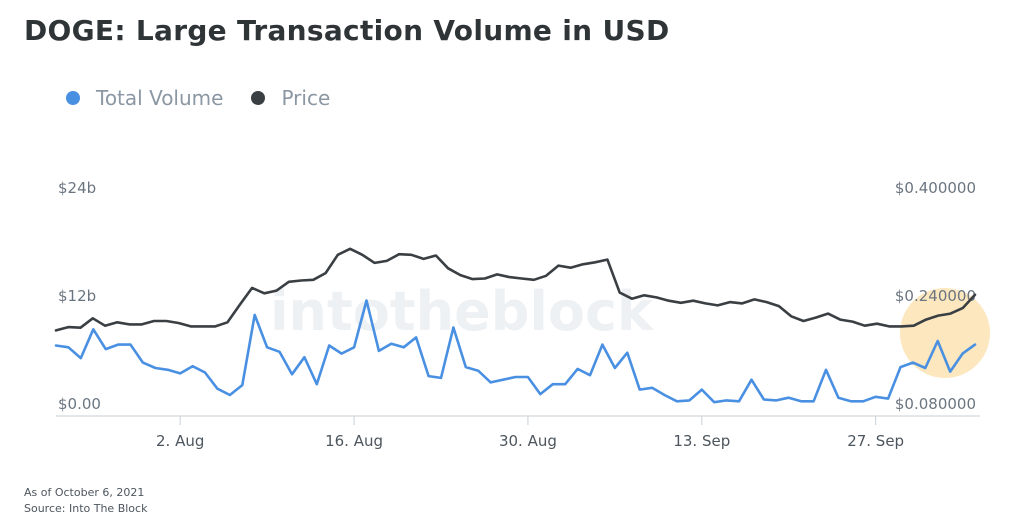  What do you see at coordinates (79, 404) in the screenshot?
I see `y-left-tick-label: $0.00` at bounding box center [79, 404].